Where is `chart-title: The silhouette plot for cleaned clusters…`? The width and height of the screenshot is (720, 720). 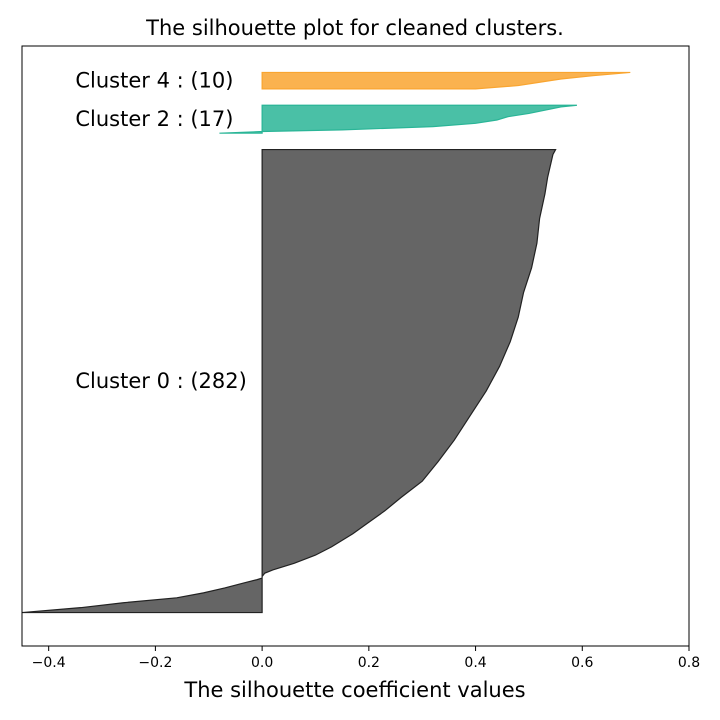 chart-title: The silhouette plot for cleaned clusters… is located at coordinates (354, 28).